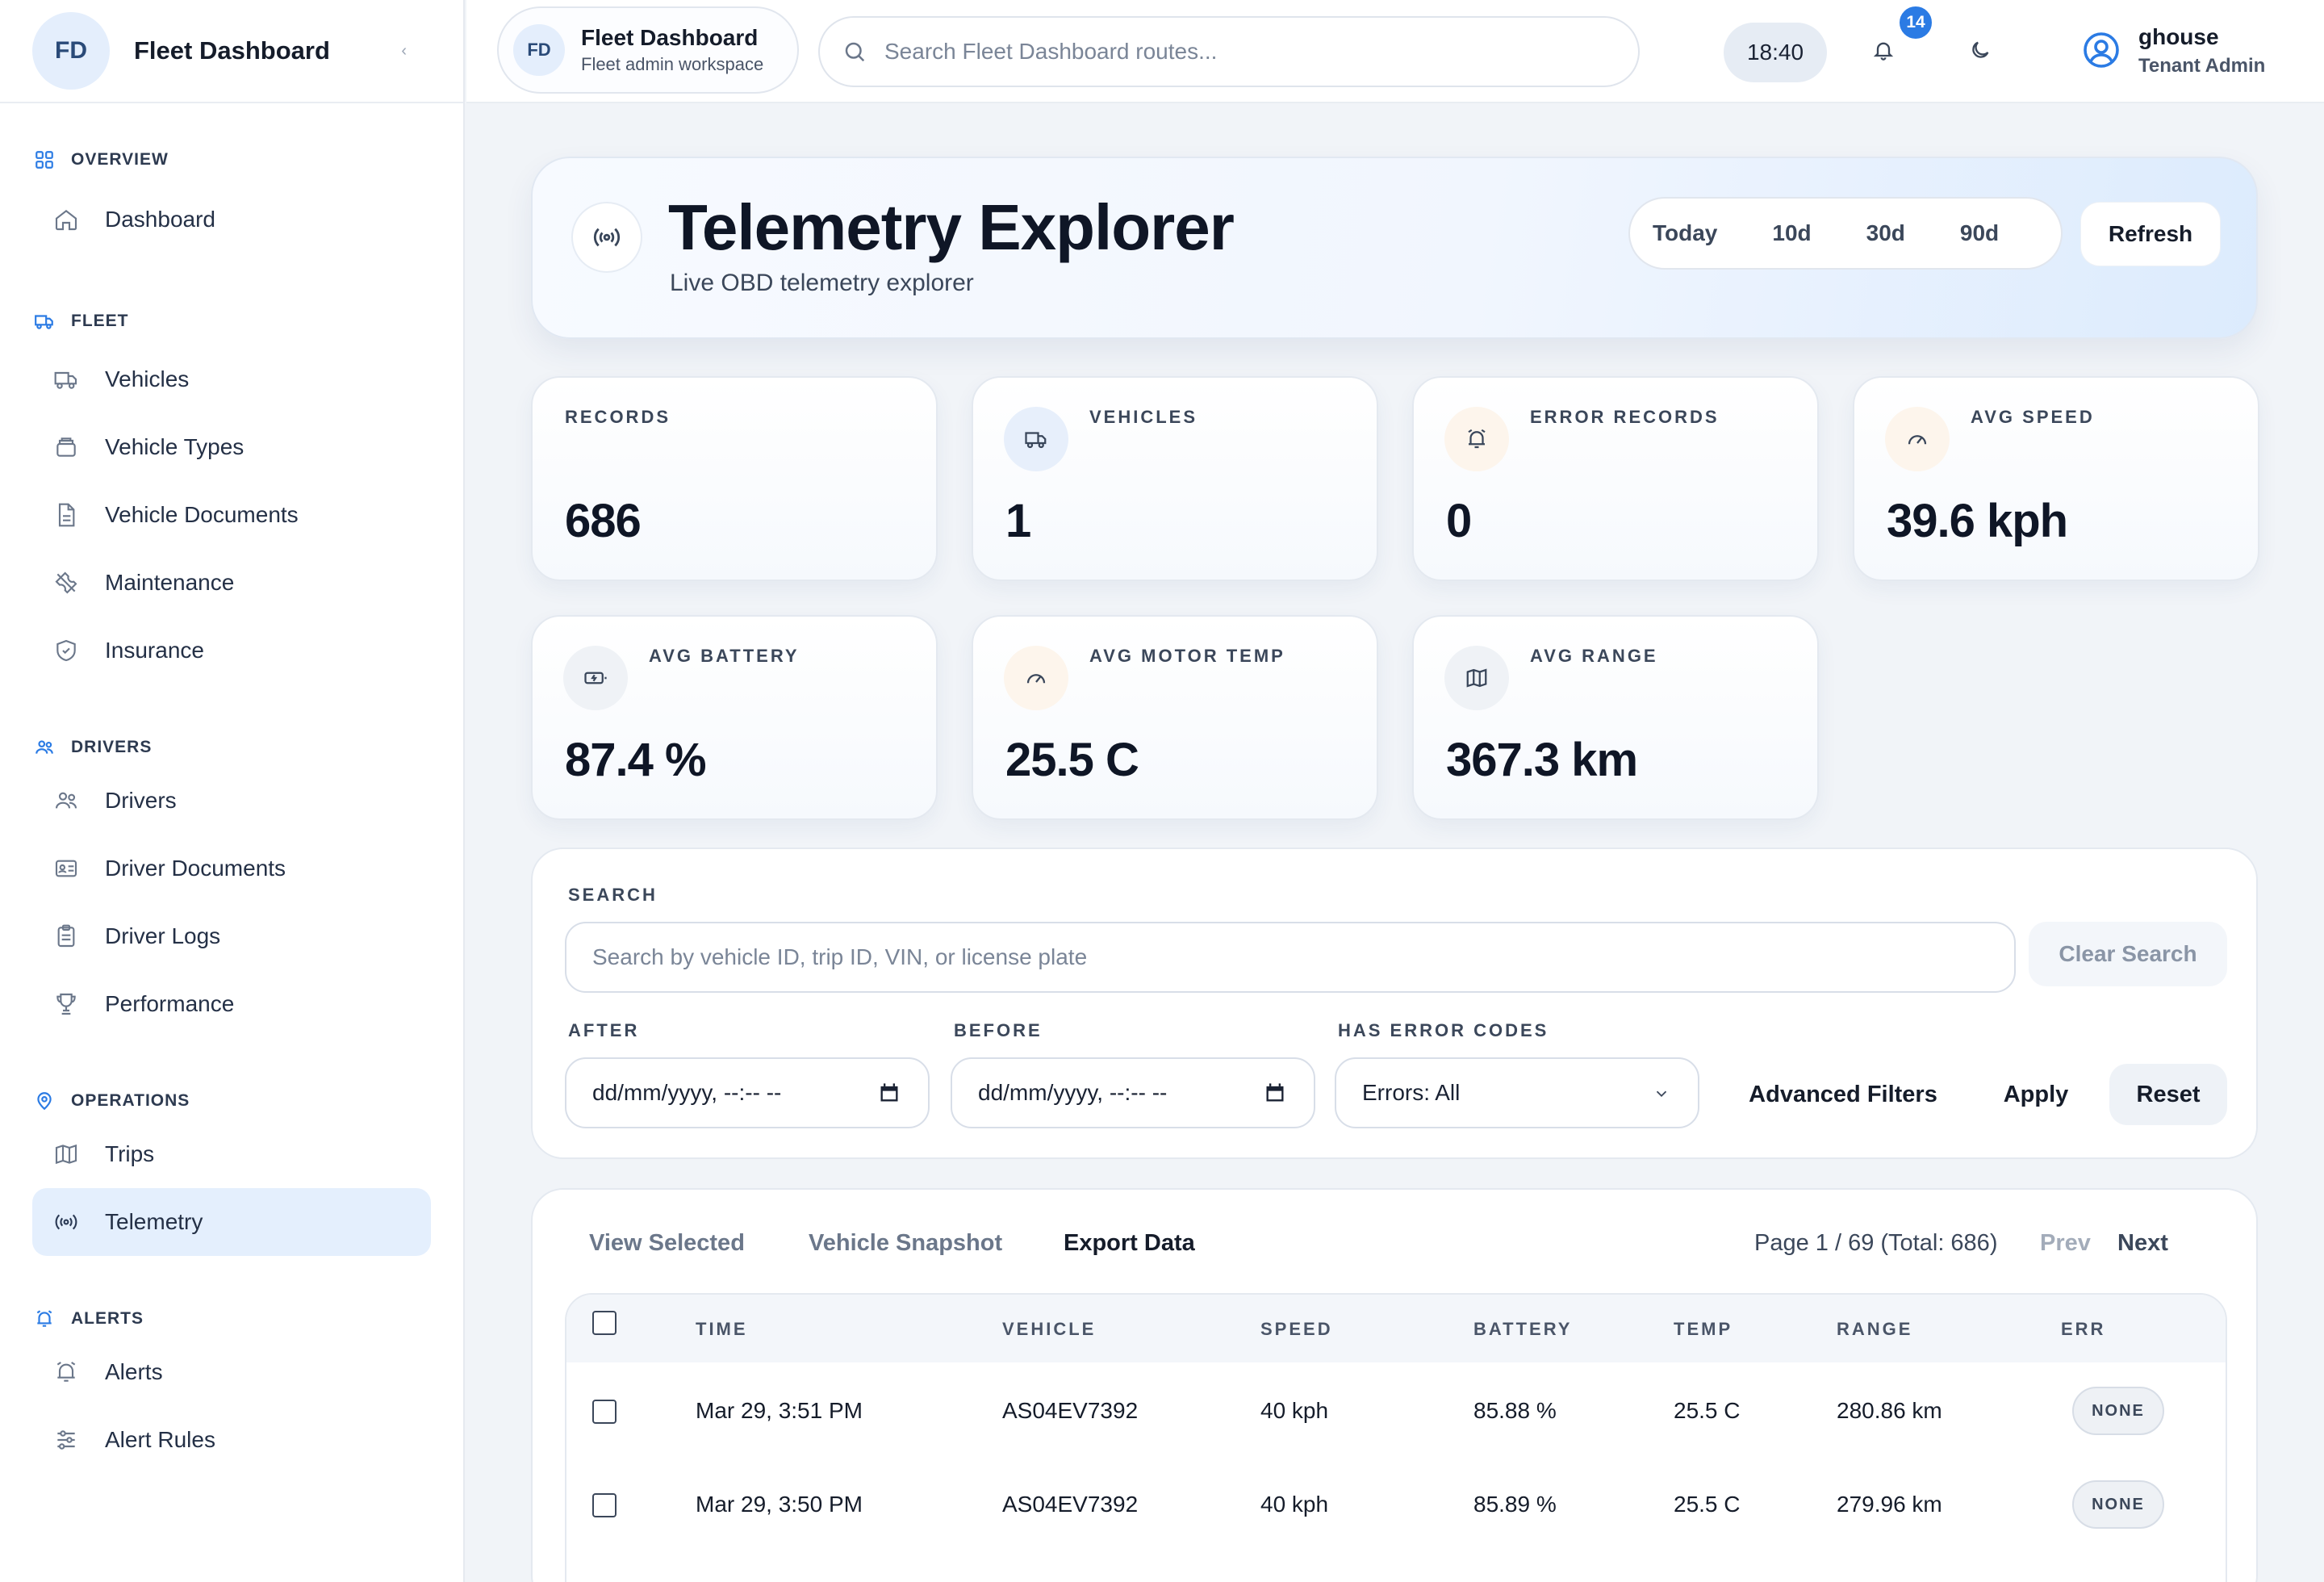 Image resolution: width=2324 pixels, height=1582 pixels. What do you see at coordinates (1129, 1243) in the screenshot?
I see `export-data-button: Export Data` at bounding box center [1129, 1243].